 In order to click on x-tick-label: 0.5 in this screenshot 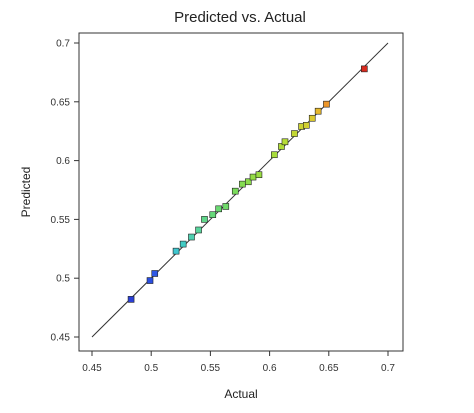, I will do `click(151, 368)`.